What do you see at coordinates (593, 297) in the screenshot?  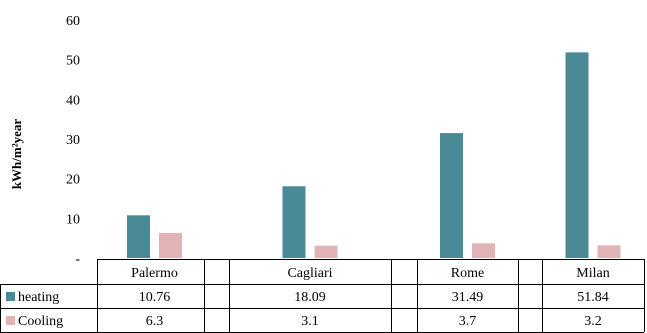 I see `data-label: 51.84` at bounding box center [593, 297].